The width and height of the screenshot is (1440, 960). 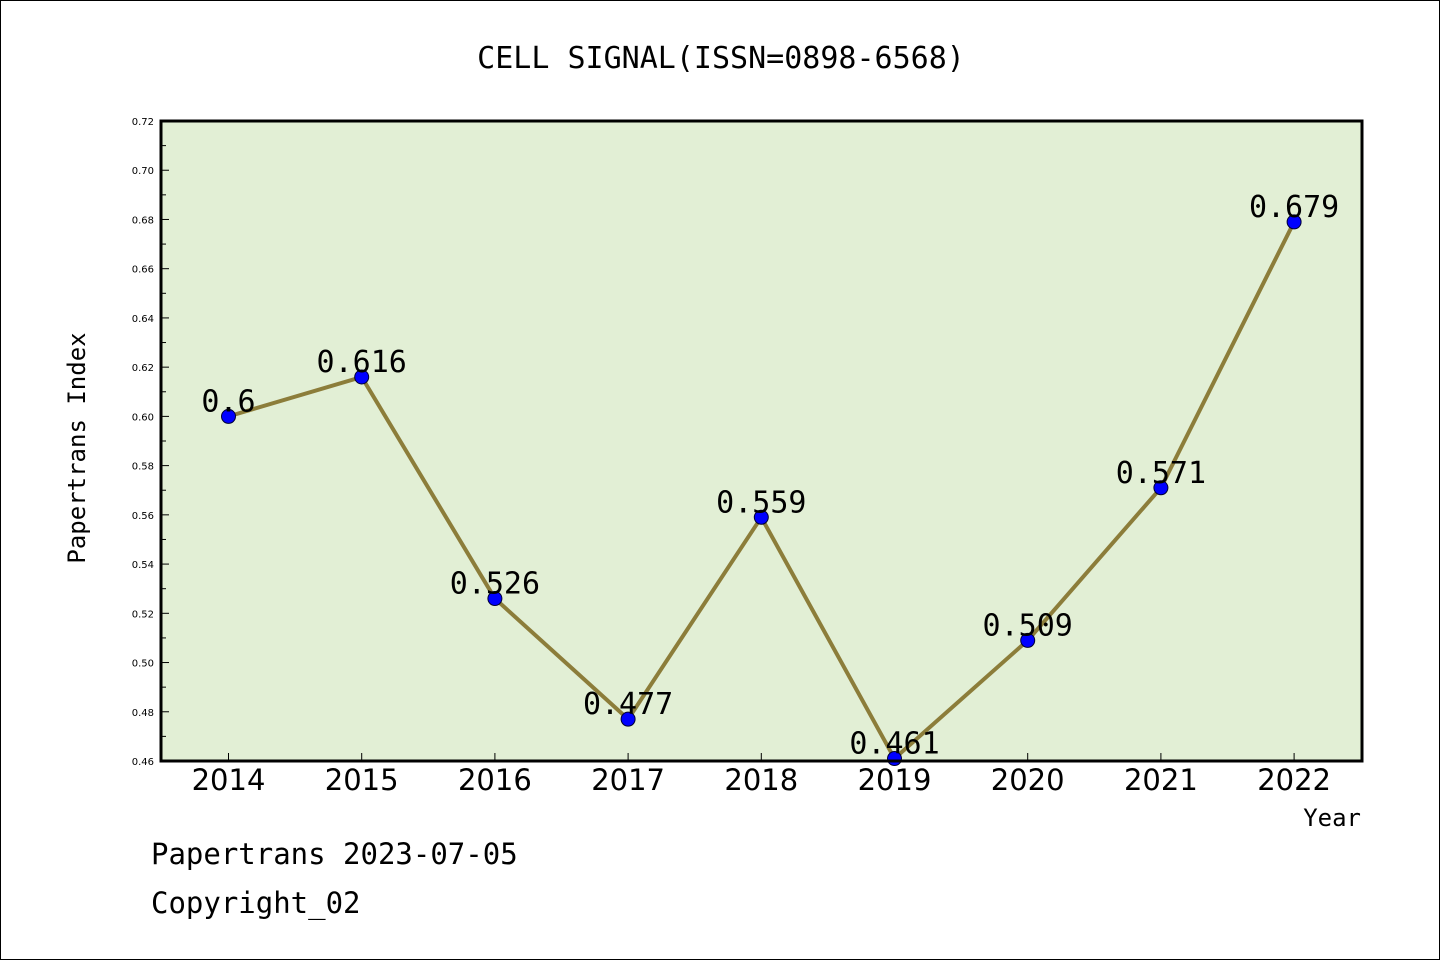 I want to click on data-label: 0.616, so click(x=362, y=362).